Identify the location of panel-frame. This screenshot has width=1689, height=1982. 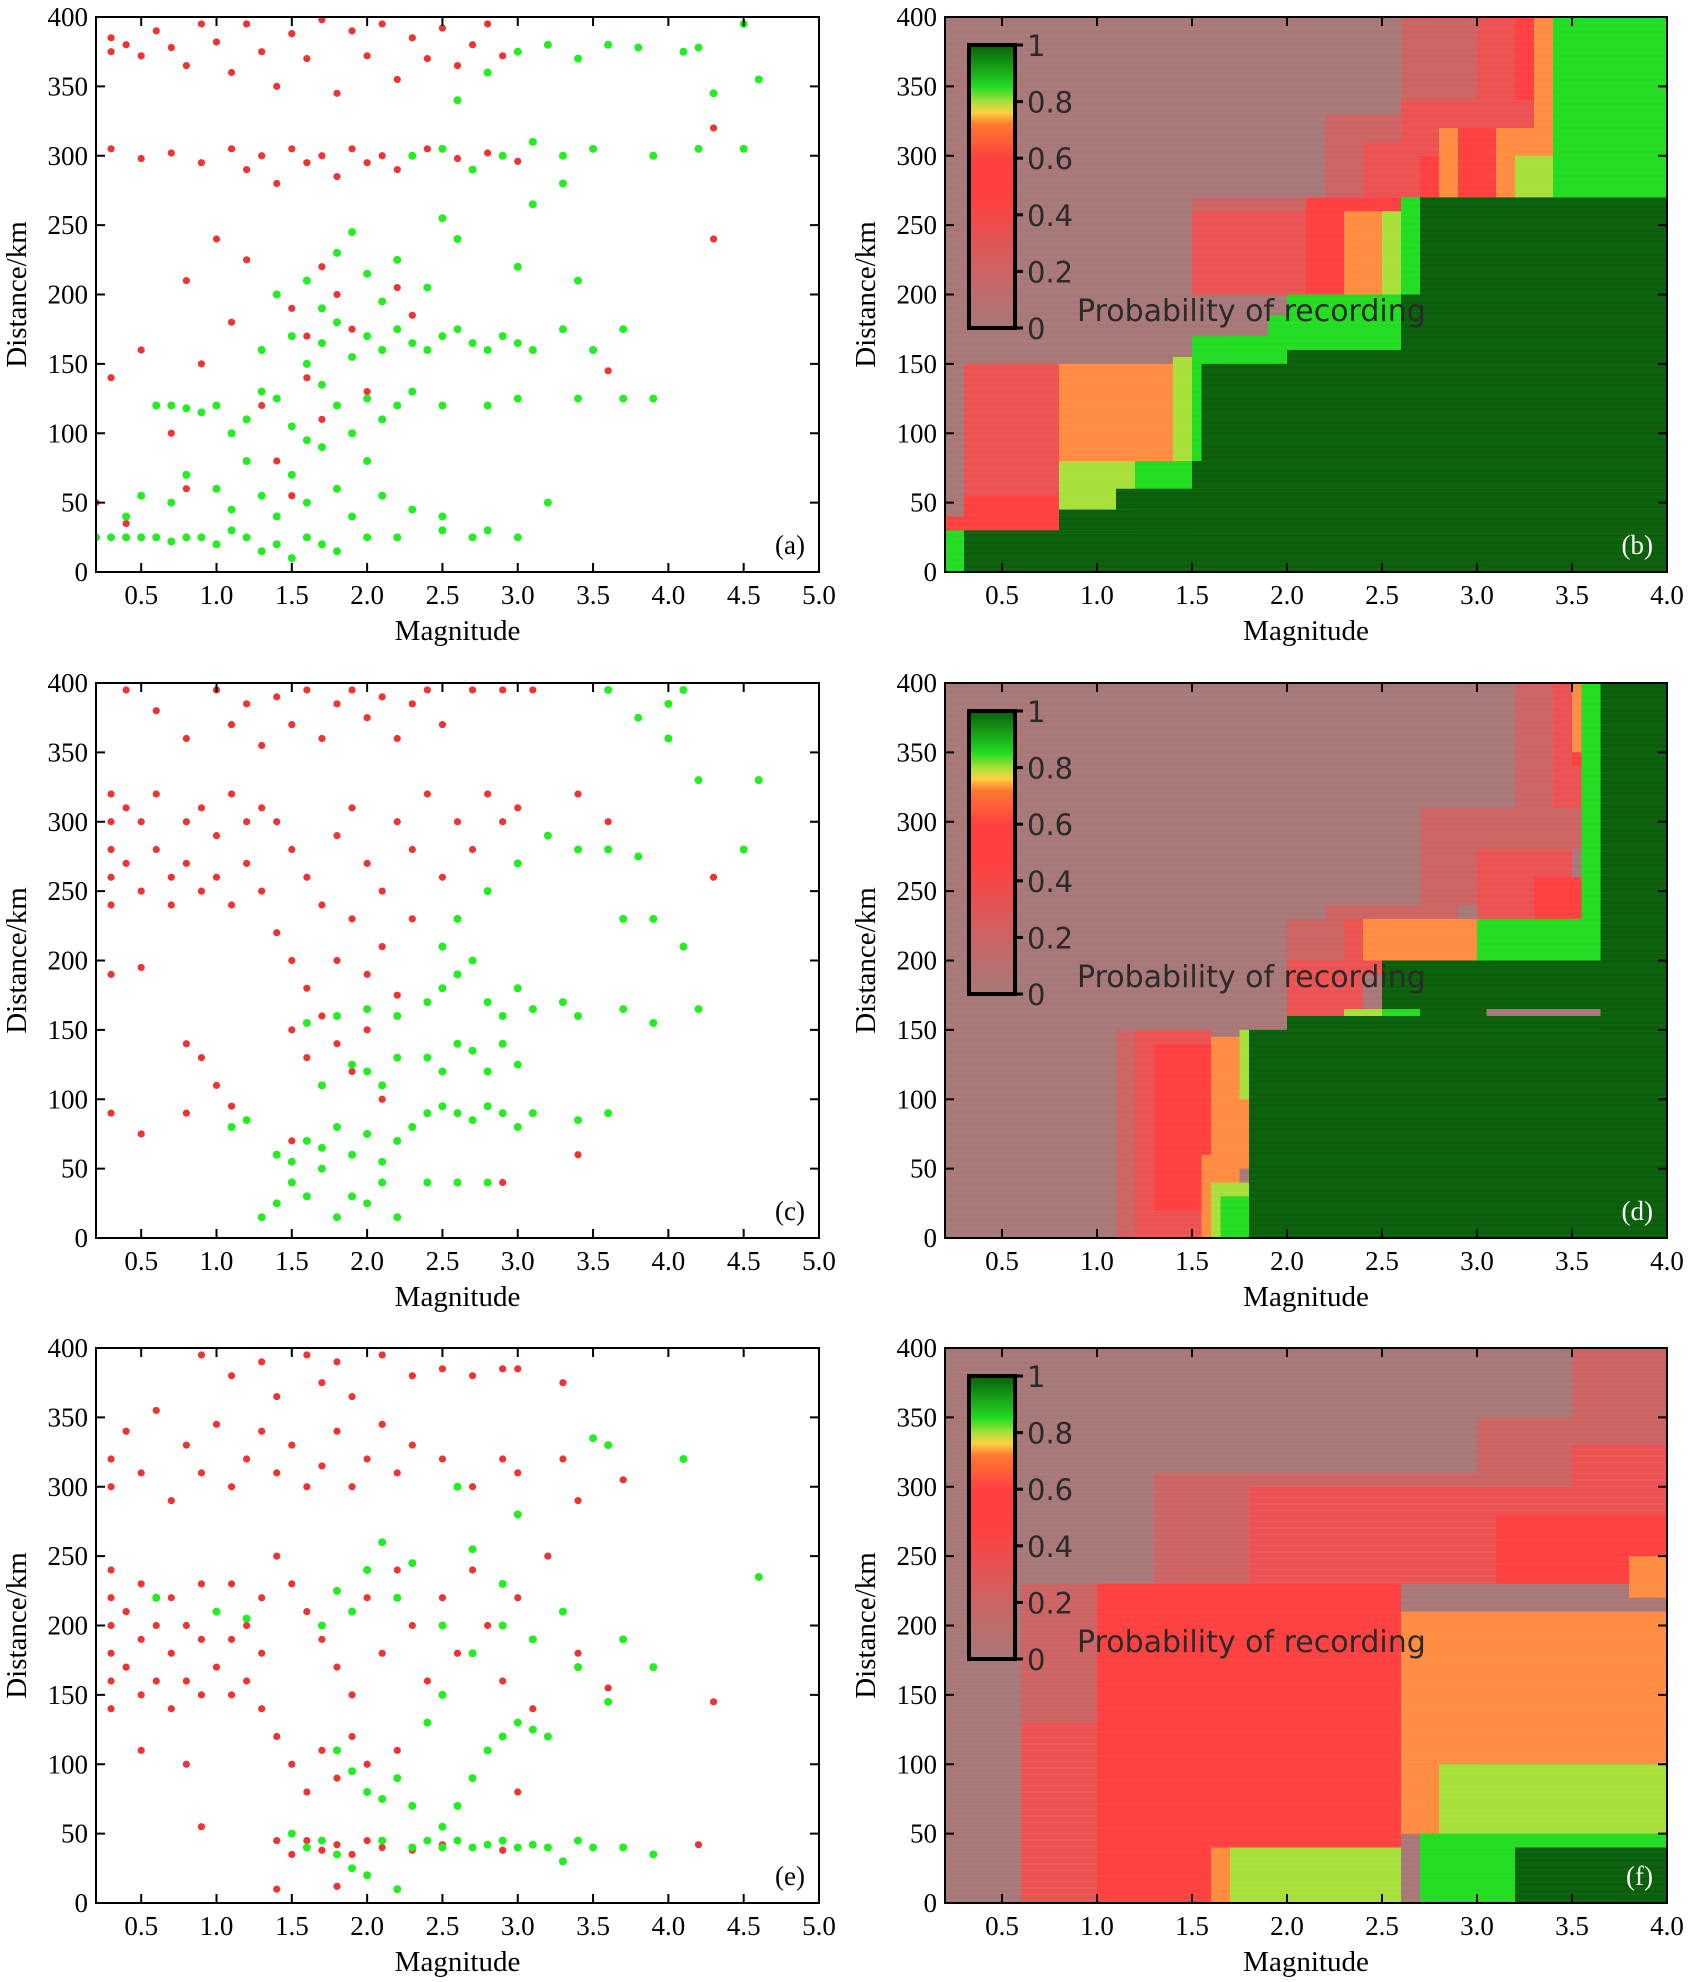
(457, 1625).